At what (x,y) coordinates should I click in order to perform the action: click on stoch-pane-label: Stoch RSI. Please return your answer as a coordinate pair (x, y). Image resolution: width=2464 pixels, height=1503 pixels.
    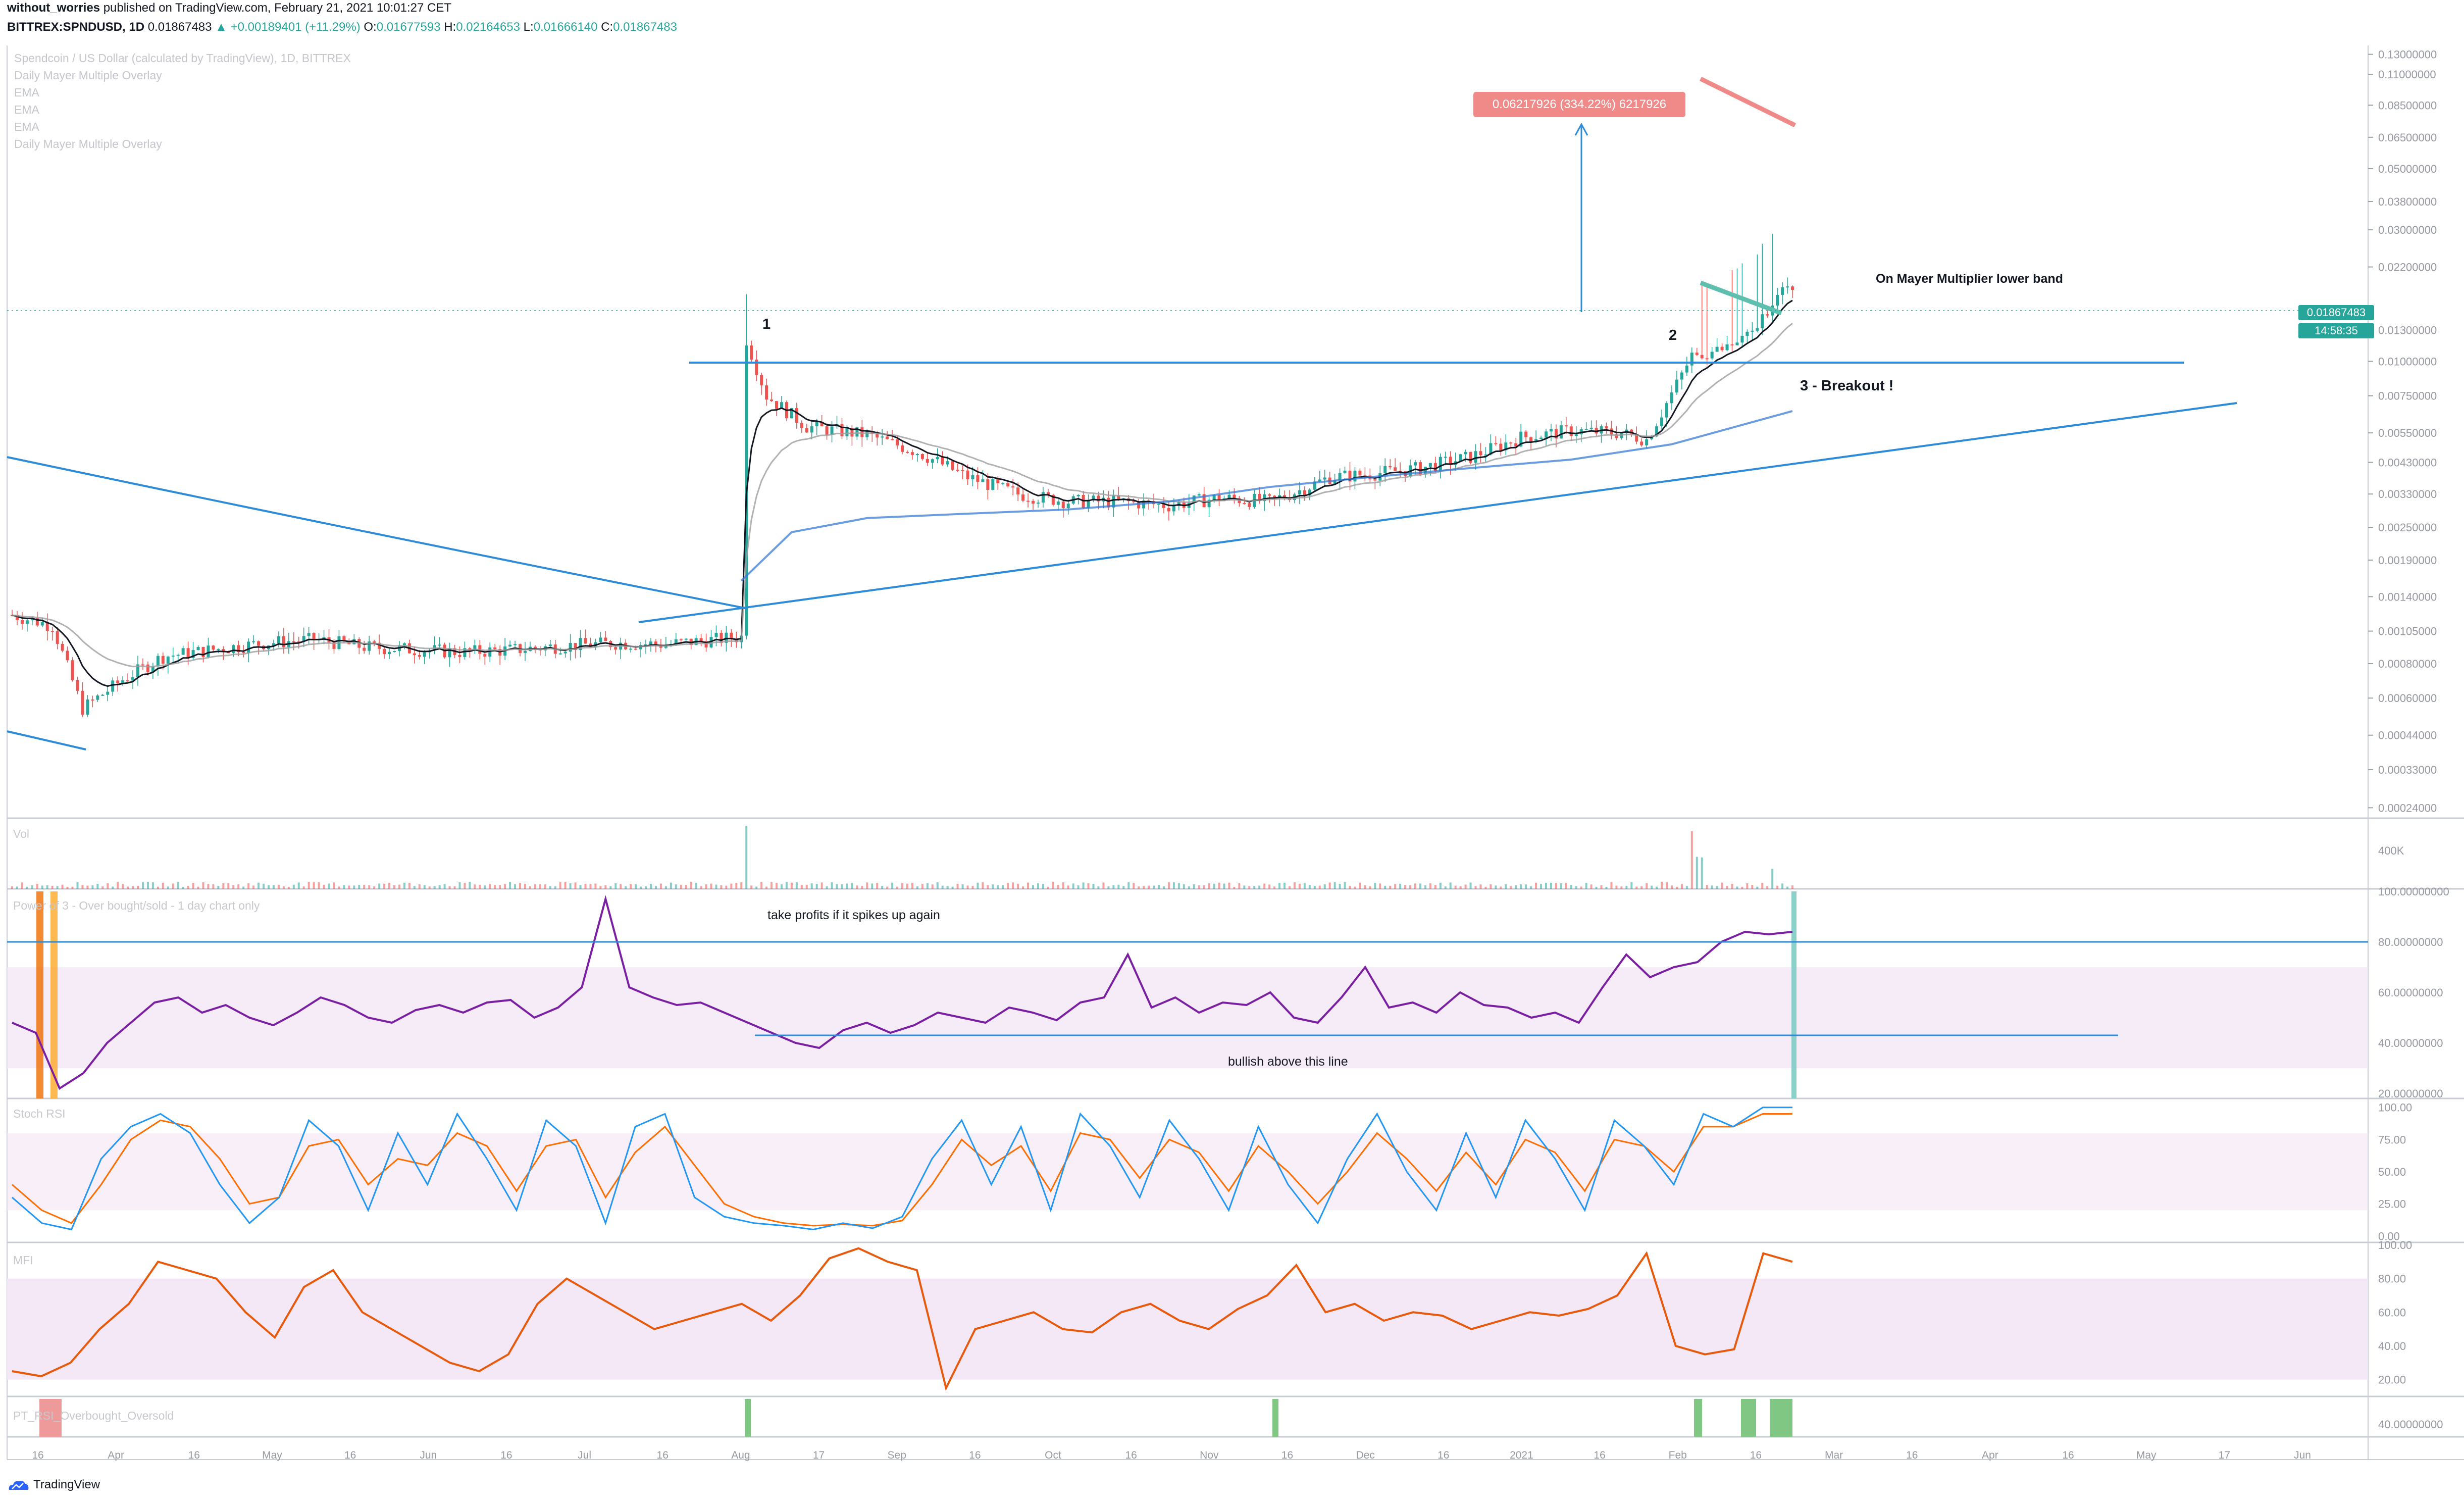
    Looking at the image, I should click on (39, 1113).